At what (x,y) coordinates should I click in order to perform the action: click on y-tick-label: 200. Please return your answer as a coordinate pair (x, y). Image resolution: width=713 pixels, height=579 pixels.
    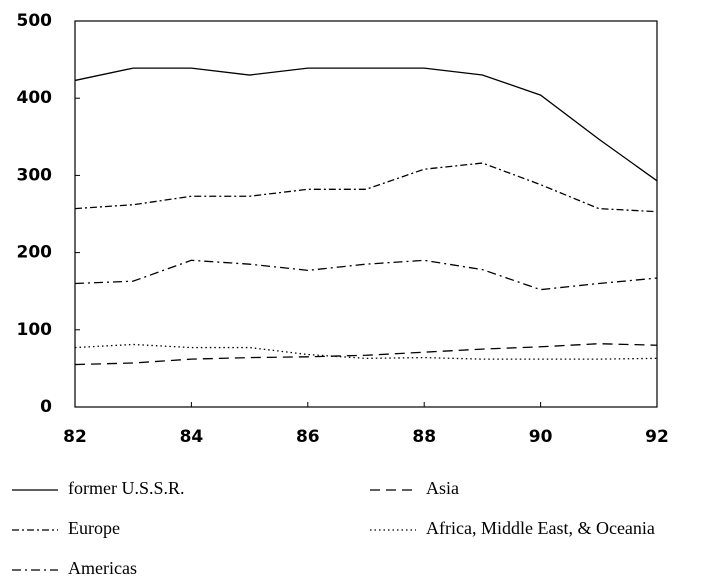
    Looking at the image, I should click on (35, 253).